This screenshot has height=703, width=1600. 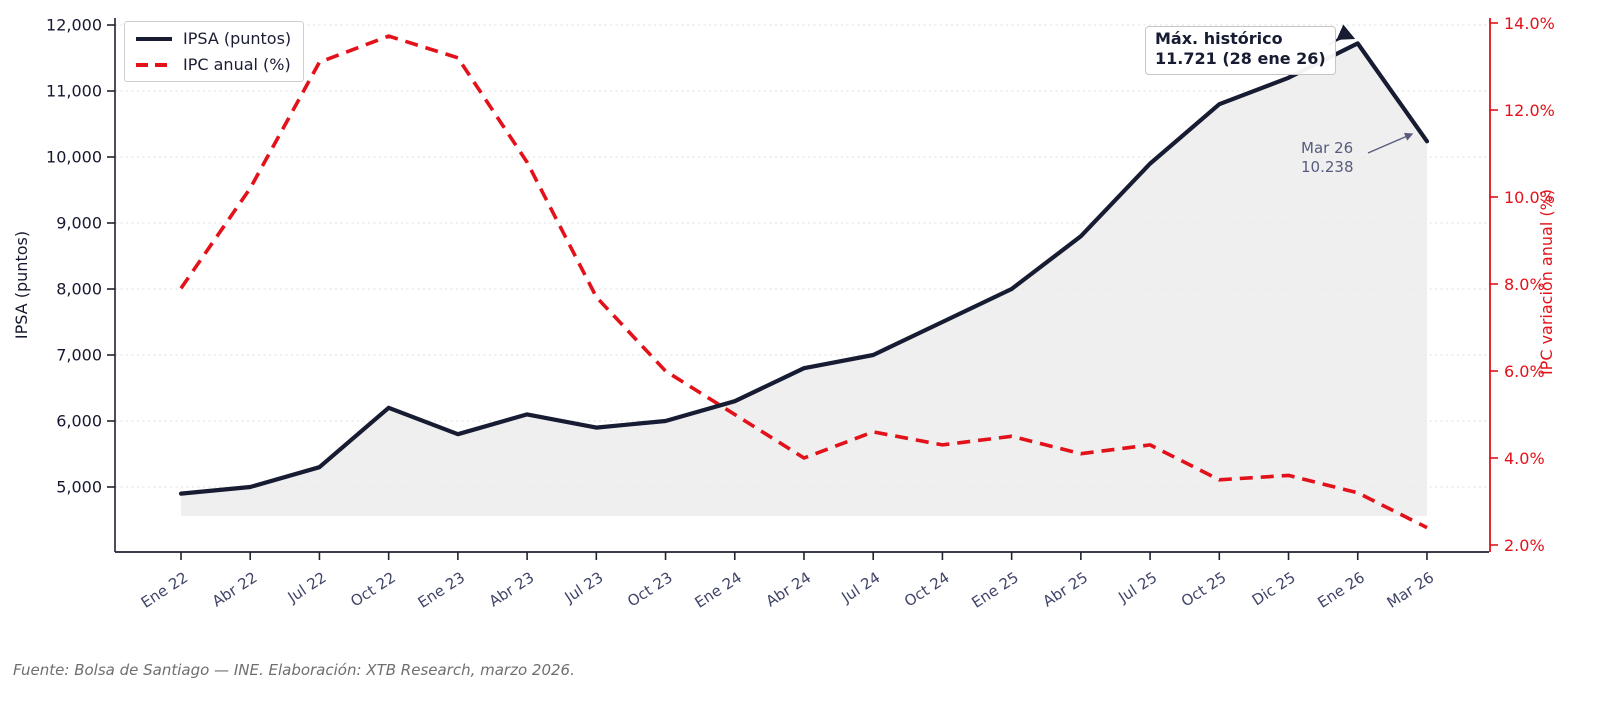 I want to click on x-tick-label: Abr 22, so click(x=235, y=589).